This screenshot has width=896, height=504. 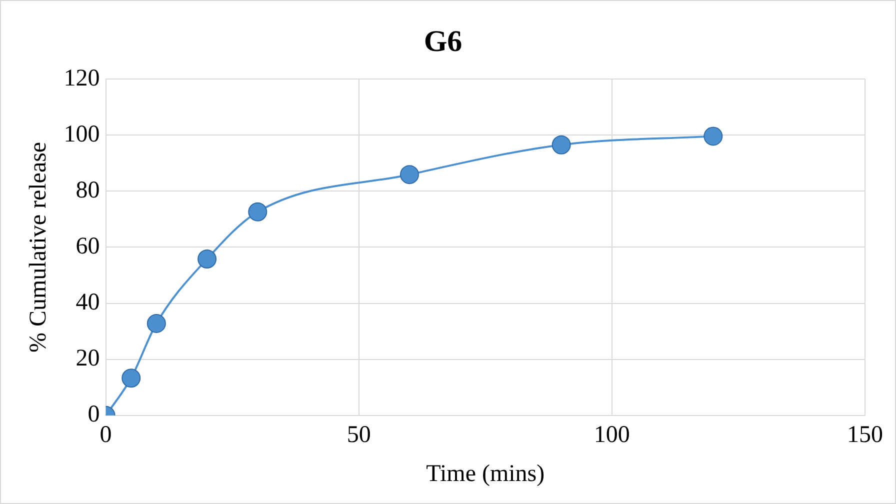 What do you see at coordinates (94, 415) in the screenshot?
I see `y-tick-label: 0` at bounding box center [94, 415].